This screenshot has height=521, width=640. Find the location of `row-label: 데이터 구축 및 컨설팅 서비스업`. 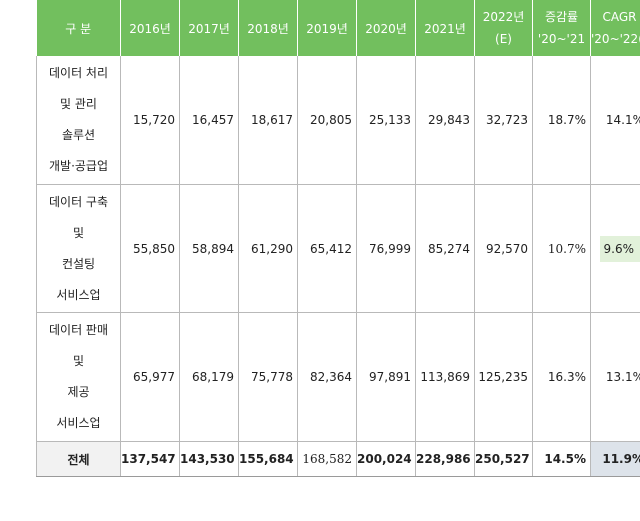

row-label: 데이터 구축 및 컨설팅 서비스업 is located at coordinates (78, 248).